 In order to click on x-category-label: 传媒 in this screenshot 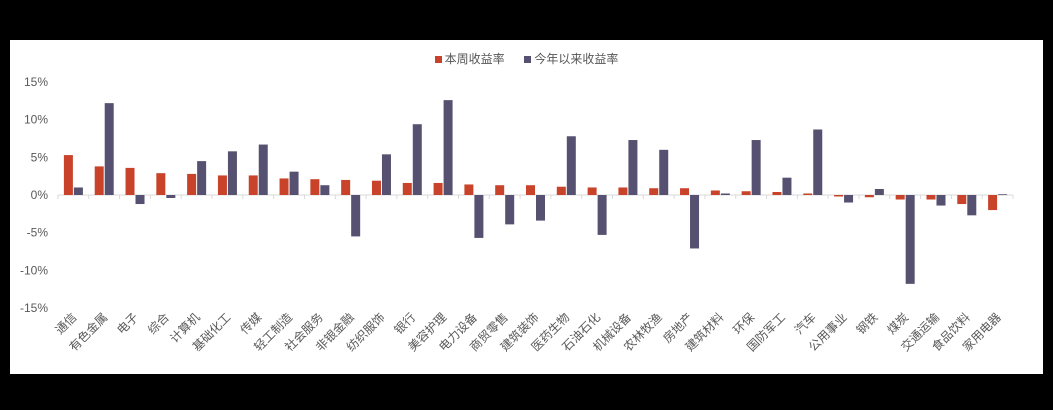, I will do `click(251, 324)`.